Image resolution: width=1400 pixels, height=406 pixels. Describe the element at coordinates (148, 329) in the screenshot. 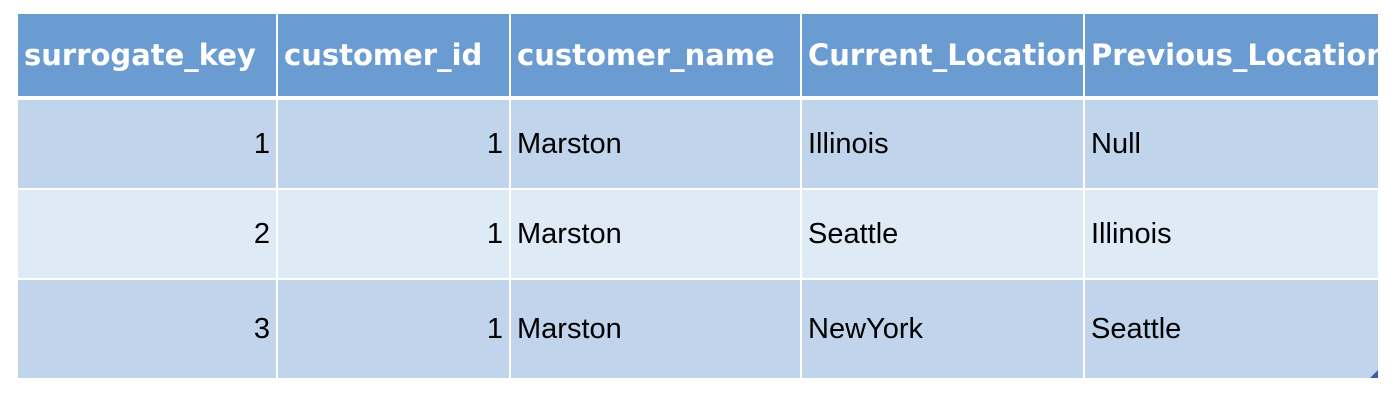

I see `cell-surrogate-key: 3` at that location.